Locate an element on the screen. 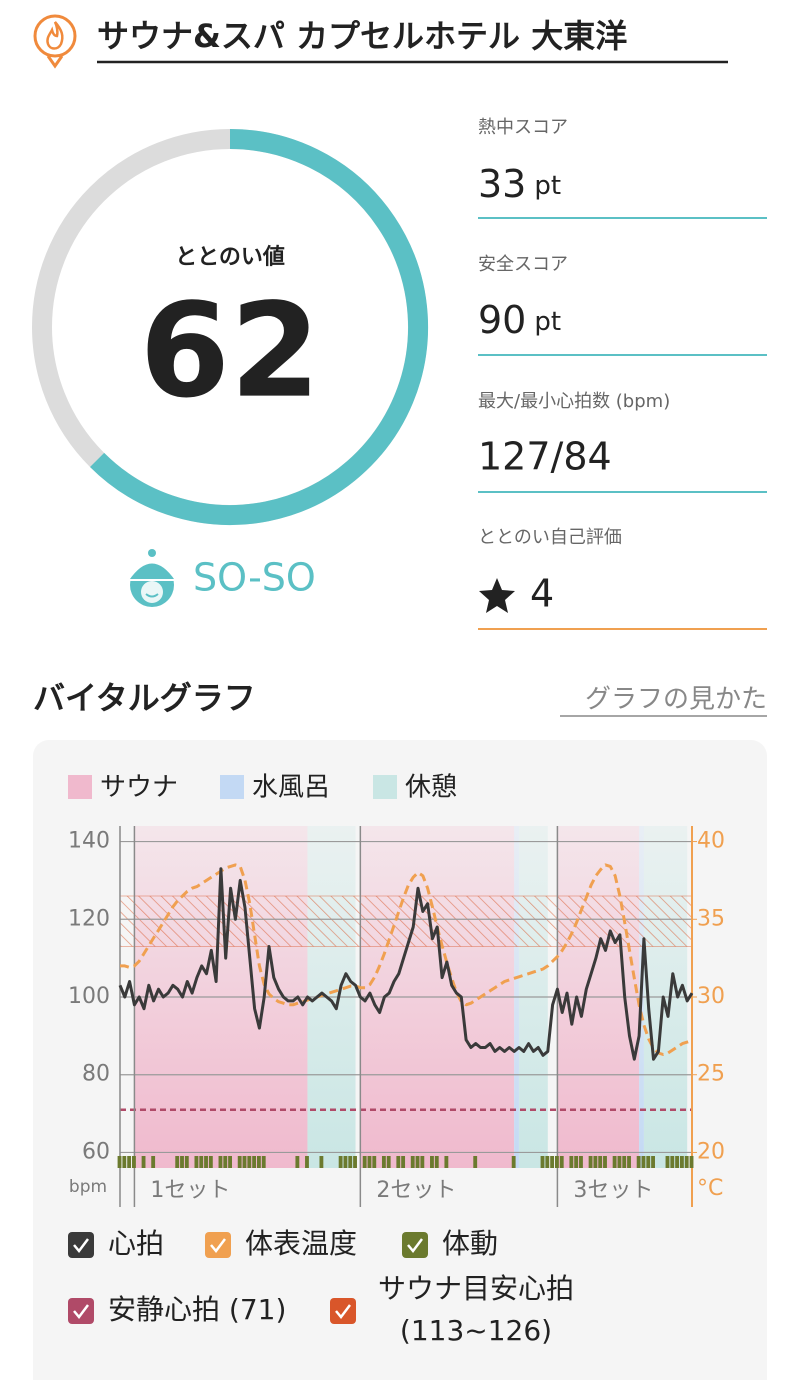 The width and height of the screenshot is (800, 1380). series-line is located at coordinates (406, 964).